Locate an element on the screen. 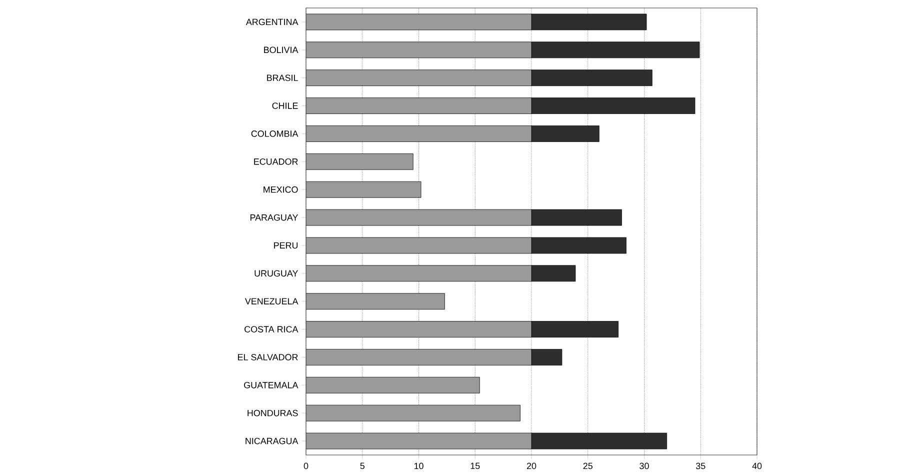 This screenshot has height=476, width=920. x-tick-label: 35 is located at coordinates (701, 466).